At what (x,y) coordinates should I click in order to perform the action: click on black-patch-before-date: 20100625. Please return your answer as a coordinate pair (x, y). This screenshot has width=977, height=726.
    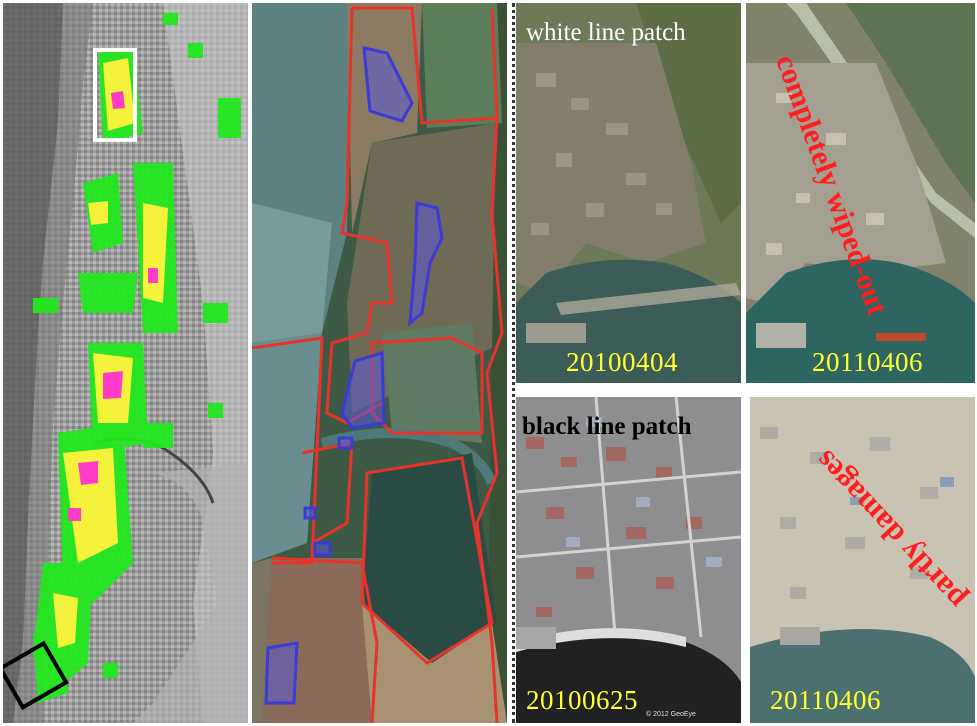
    Looking at the image, I should click on (582, 700).